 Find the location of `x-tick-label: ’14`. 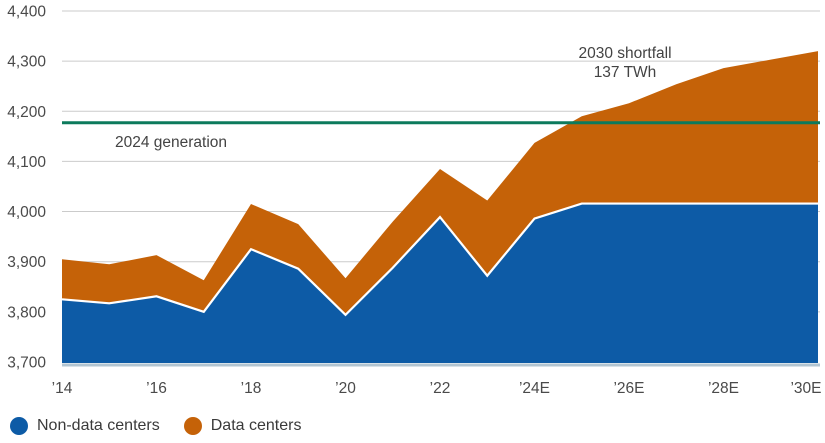

x-tick-label: ’14 is located at coordinates (62, 388).